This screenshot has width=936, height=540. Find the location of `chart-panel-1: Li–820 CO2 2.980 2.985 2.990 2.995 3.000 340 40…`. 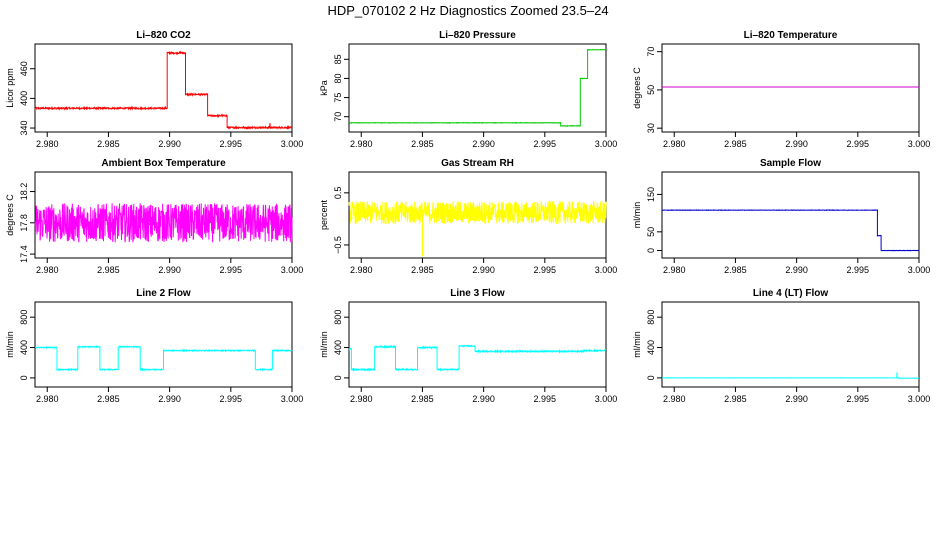

chart-panel-1: Li–820 CO2 2.980 2.985 2.990 2.995 3.000 340 40… is located at coordinates (154, 89).